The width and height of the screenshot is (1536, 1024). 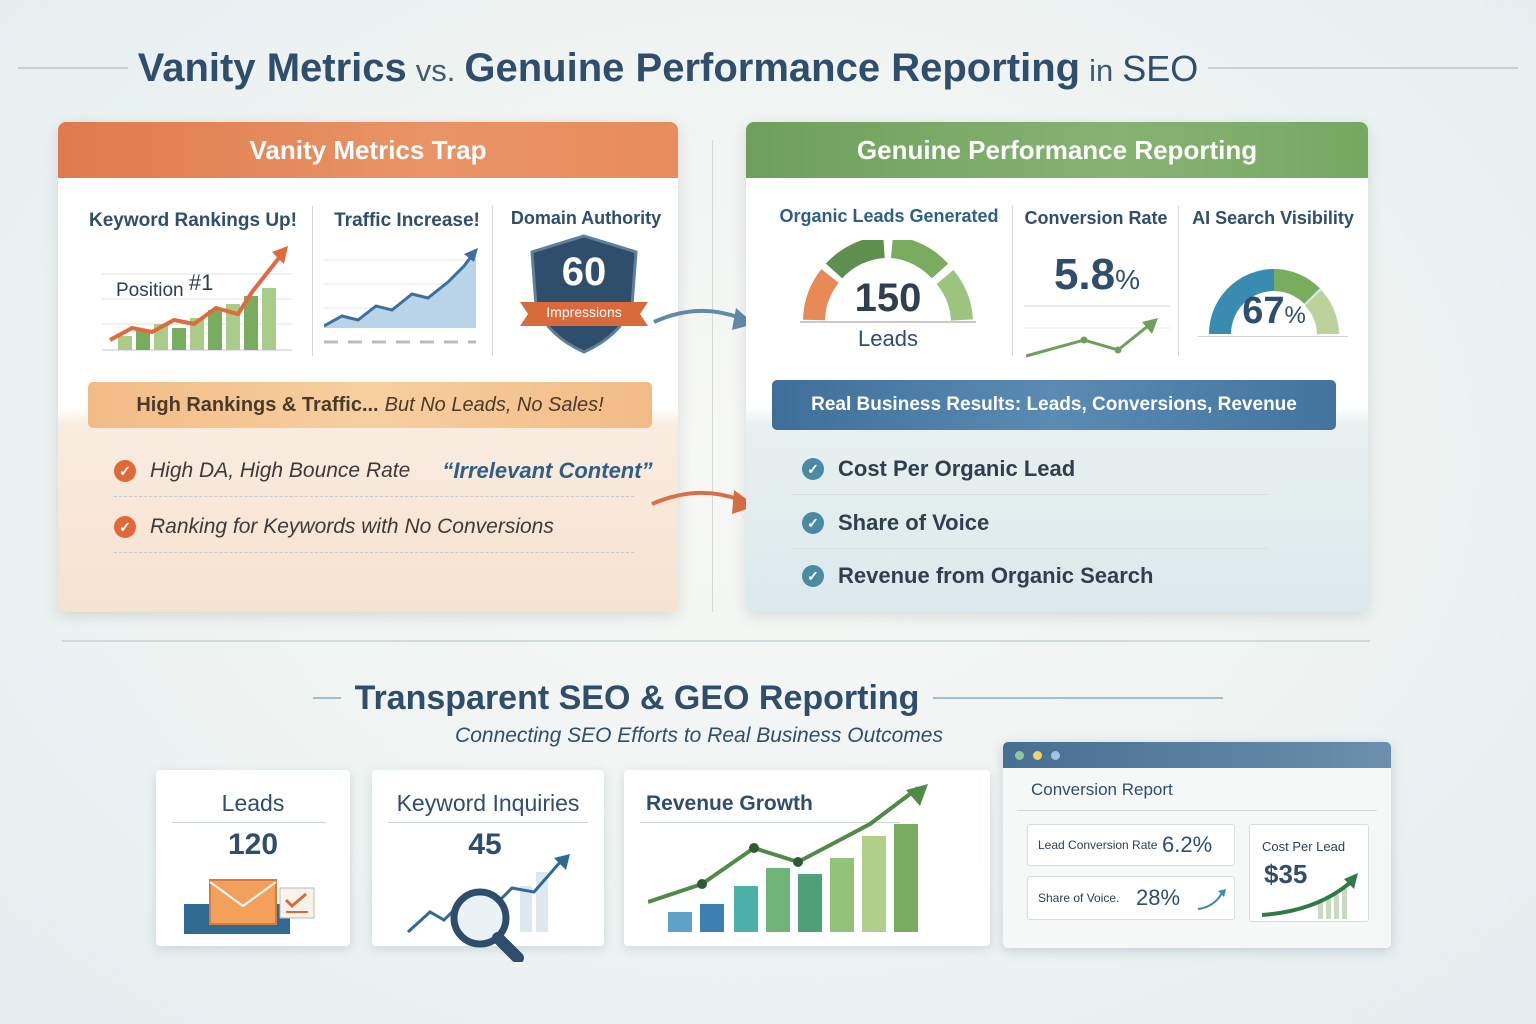 I want to click on title-vs: vs., so click(x=435, y=70).